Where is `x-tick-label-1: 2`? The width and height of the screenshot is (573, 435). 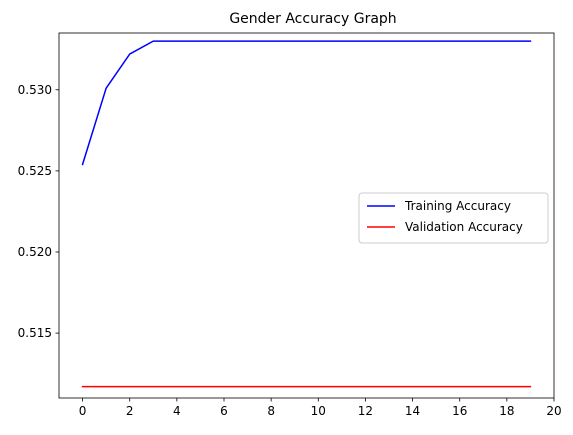 x-tick-label-1: 2 is located at coordinates (130, 411).